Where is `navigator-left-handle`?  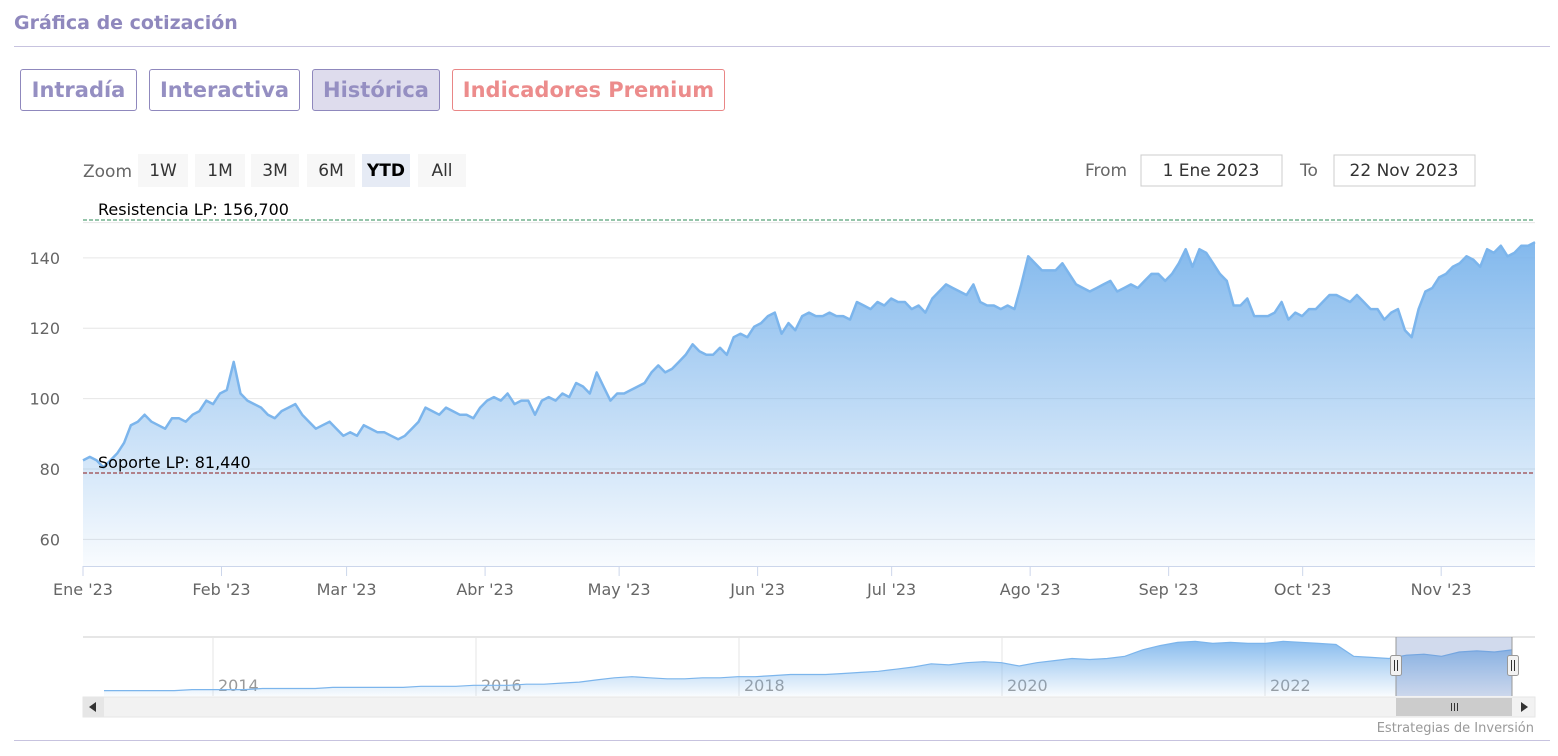 navigator-left-handle is located at coordinates (1396, 665).